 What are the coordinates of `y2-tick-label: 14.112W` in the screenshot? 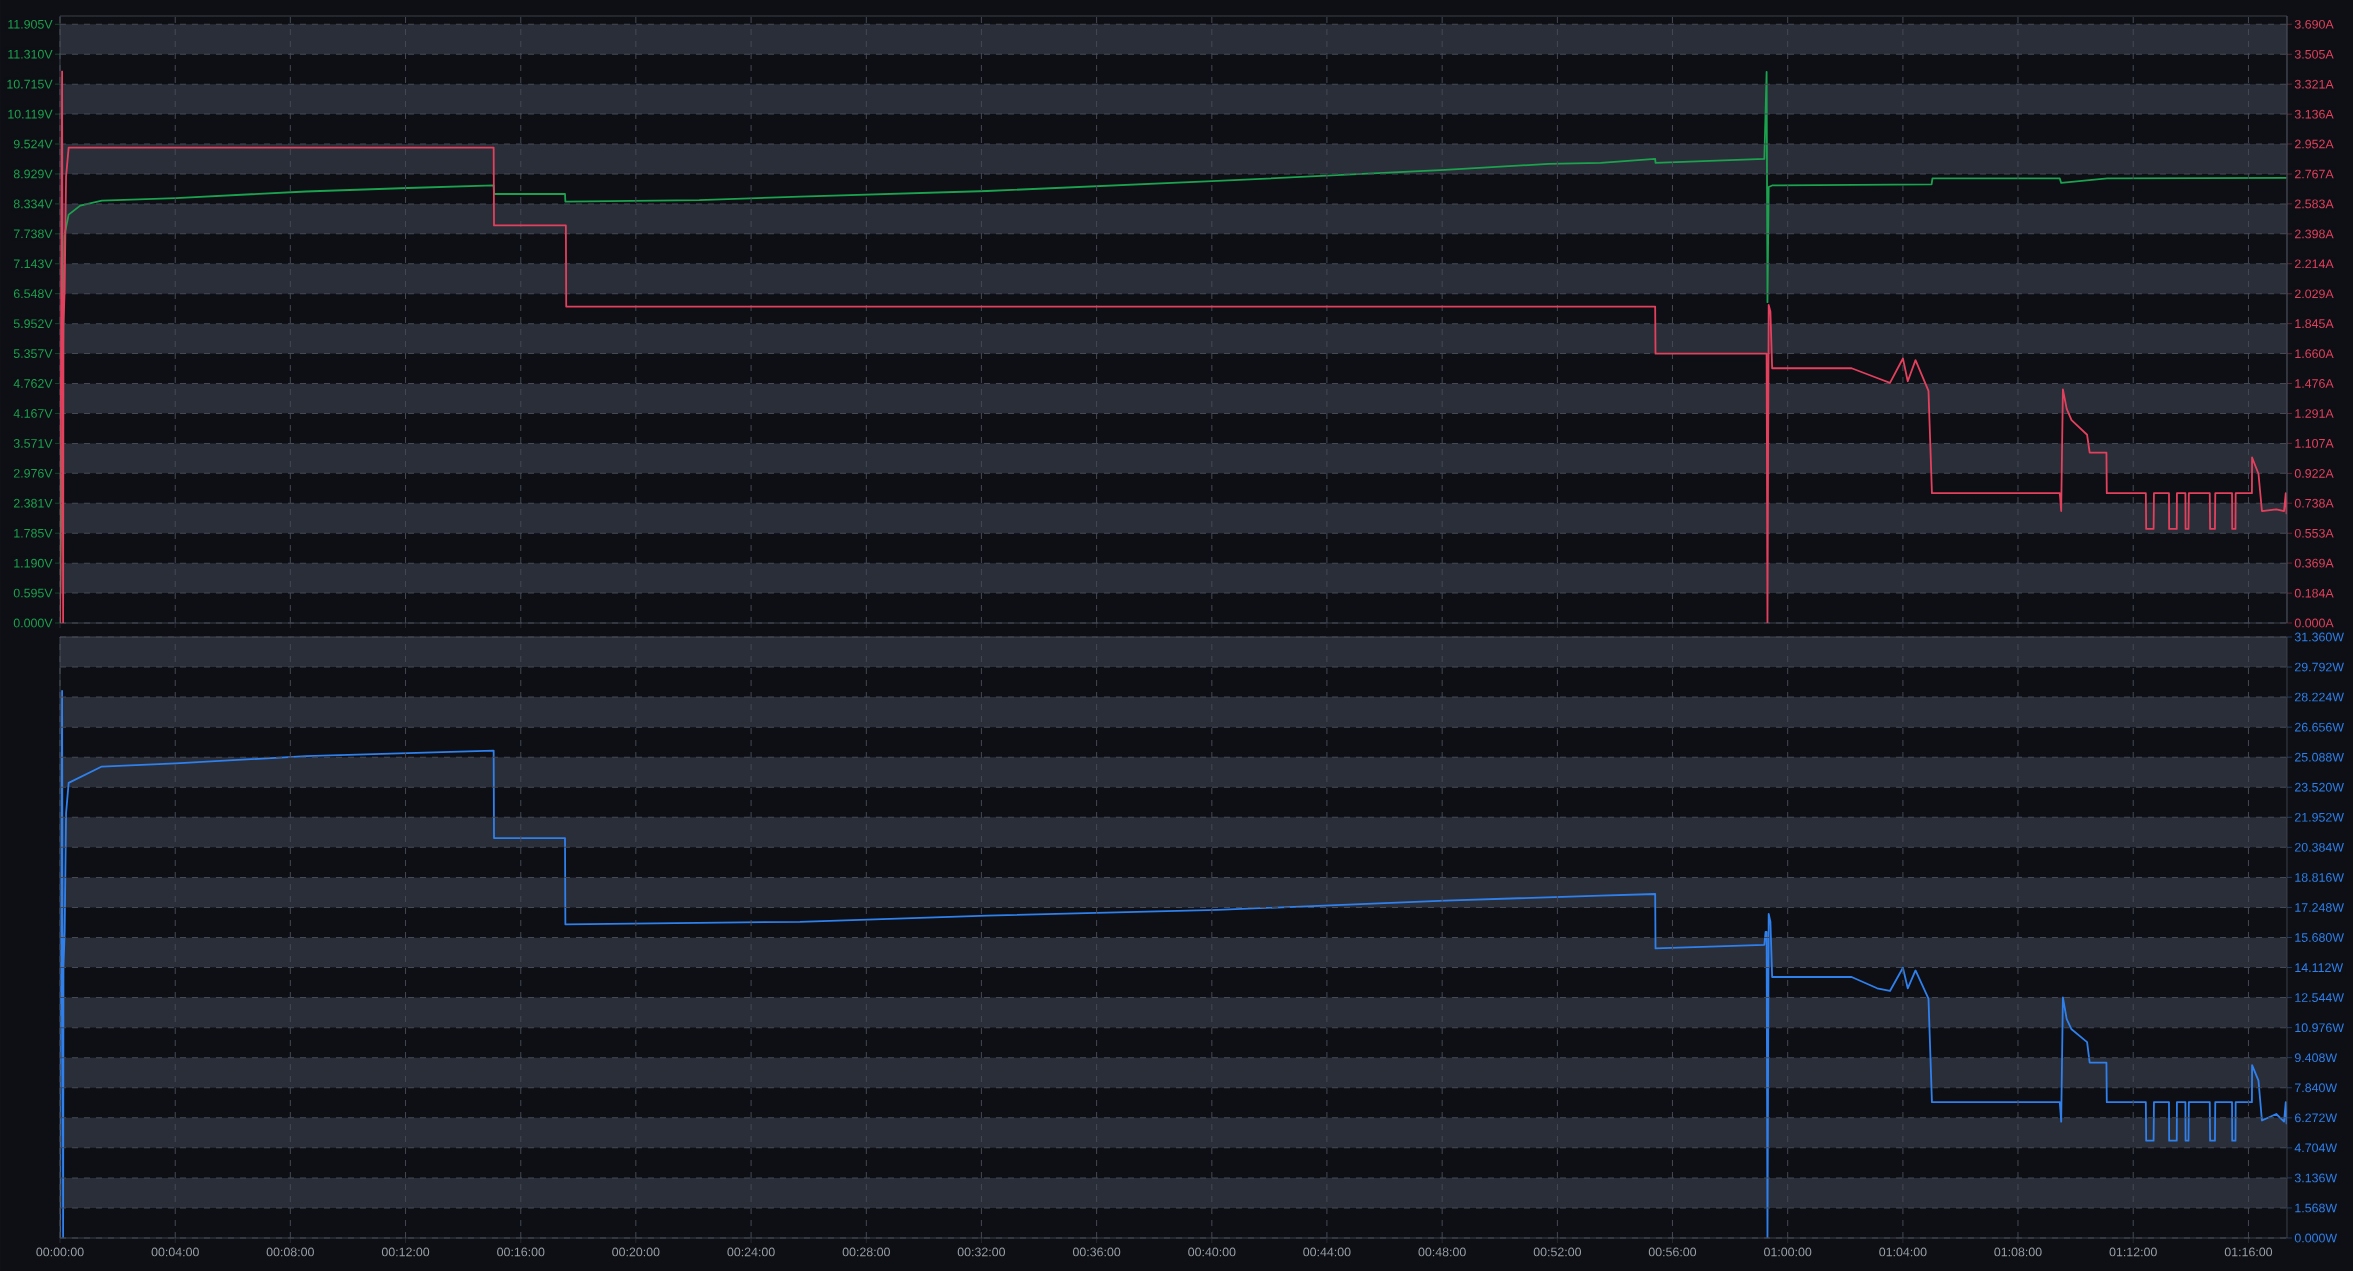 It's located at (2319, 967).